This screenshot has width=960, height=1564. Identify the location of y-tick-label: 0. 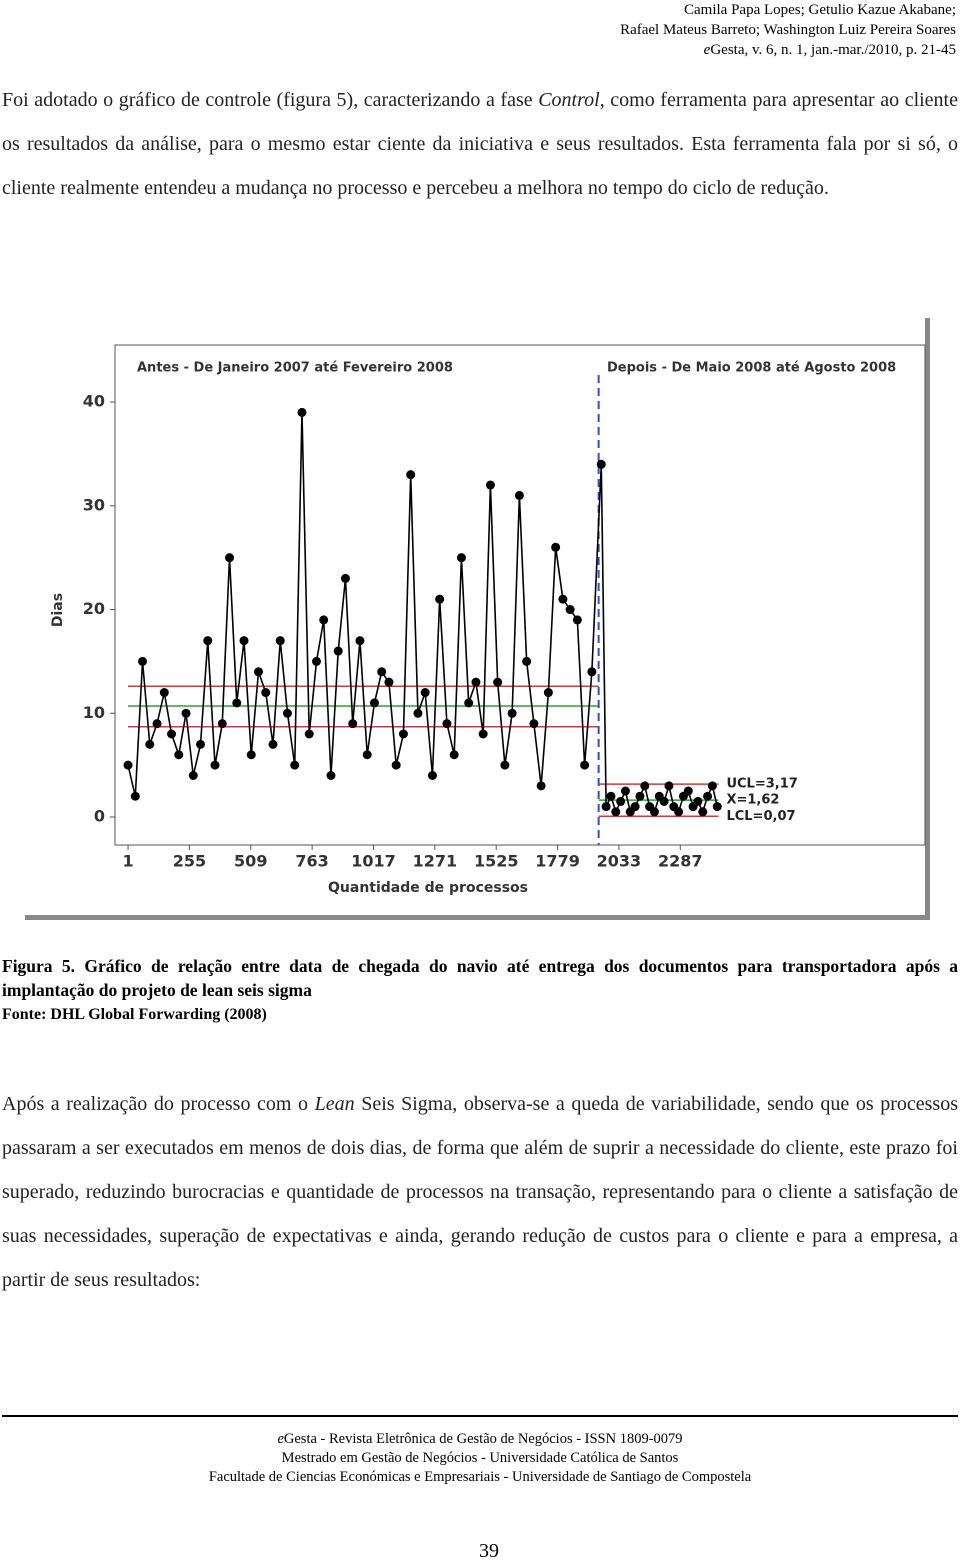
(99, 815).